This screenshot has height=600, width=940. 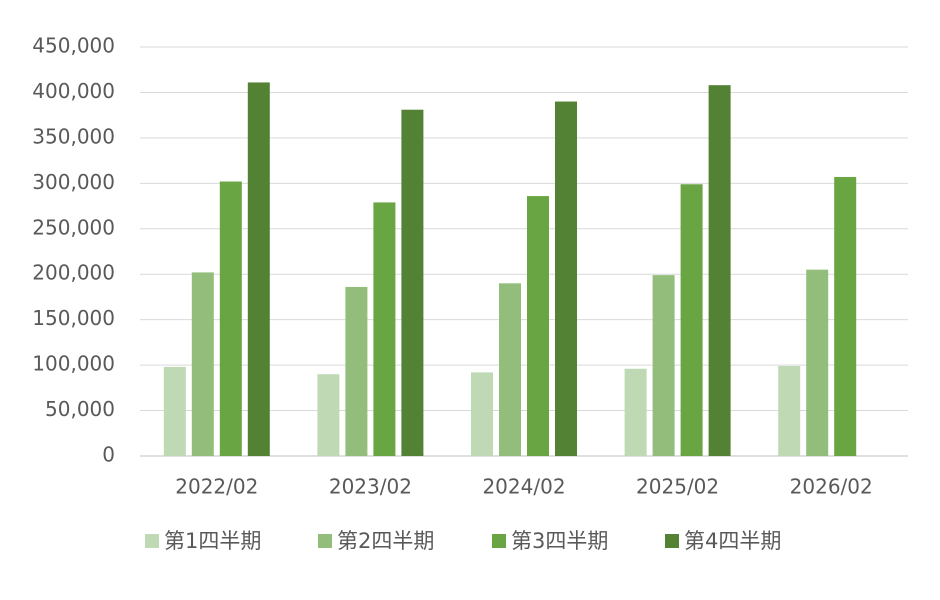 What do you see at coordinates (385, 541) in the screenshot?
I see `legend-label: 第2四半期` at bounding box center [385, 541].